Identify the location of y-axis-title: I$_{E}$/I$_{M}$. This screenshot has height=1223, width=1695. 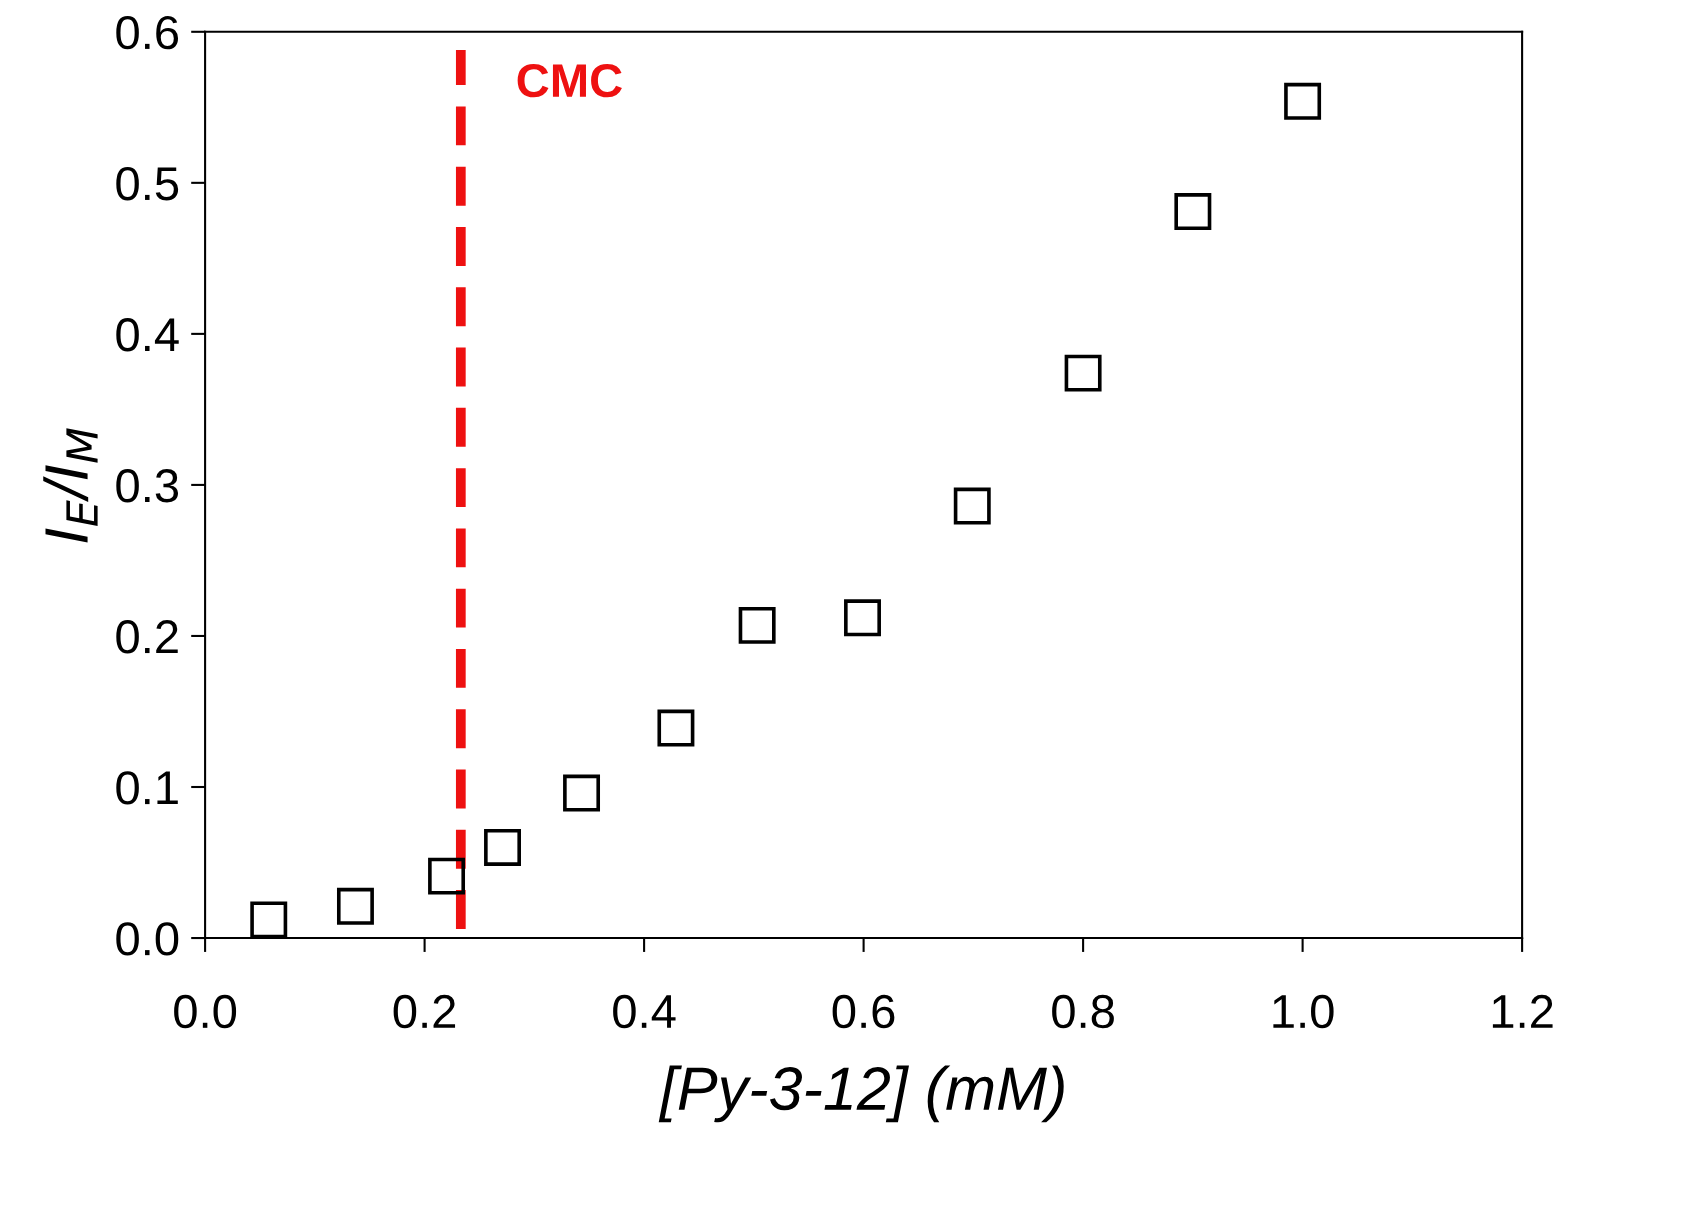
(70, 485).